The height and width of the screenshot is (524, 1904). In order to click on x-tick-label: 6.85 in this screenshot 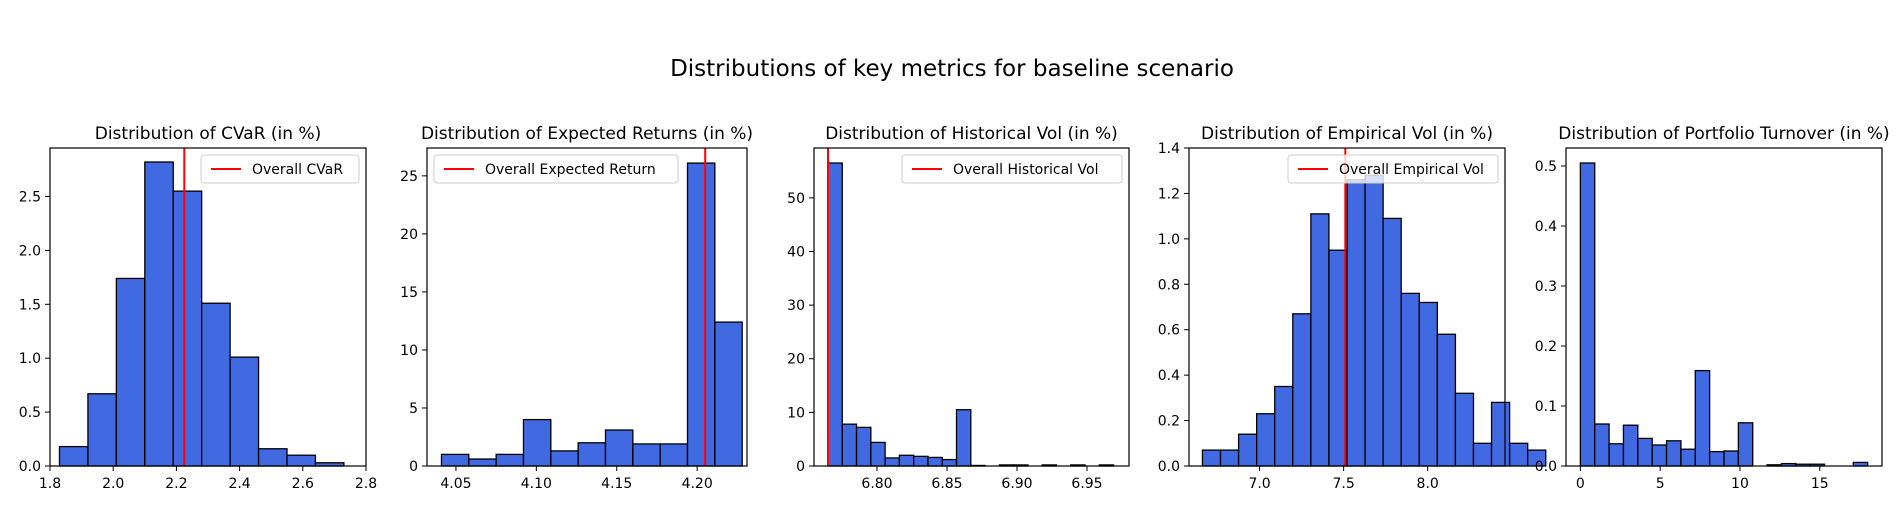, I will do `click(946, 484)`.